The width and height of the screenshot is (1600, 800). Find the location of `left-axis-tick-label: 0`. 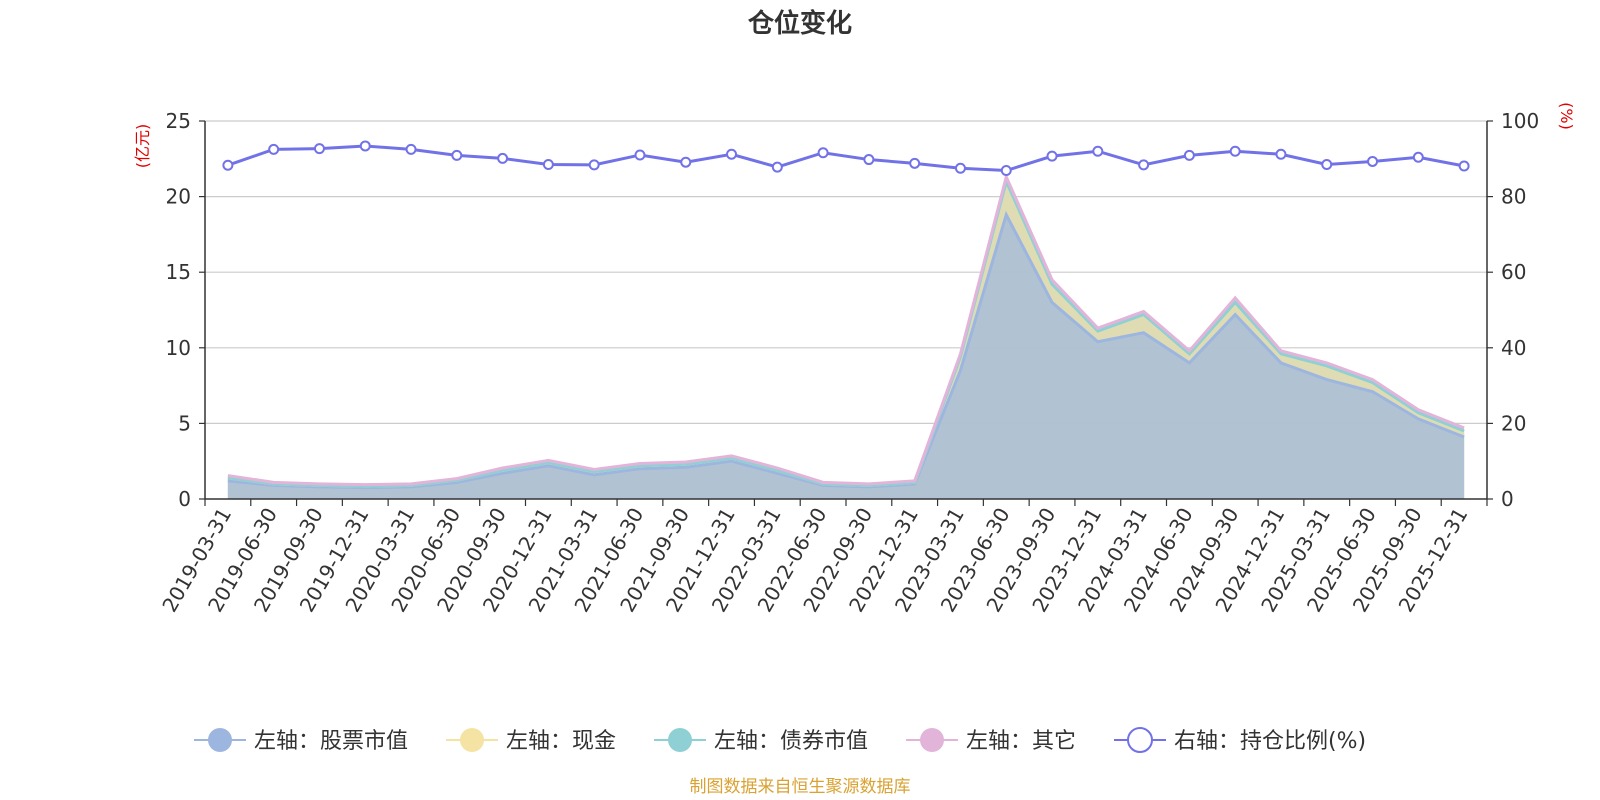

left-axis-tick-label: 0 is located at coordinates (184, 499).